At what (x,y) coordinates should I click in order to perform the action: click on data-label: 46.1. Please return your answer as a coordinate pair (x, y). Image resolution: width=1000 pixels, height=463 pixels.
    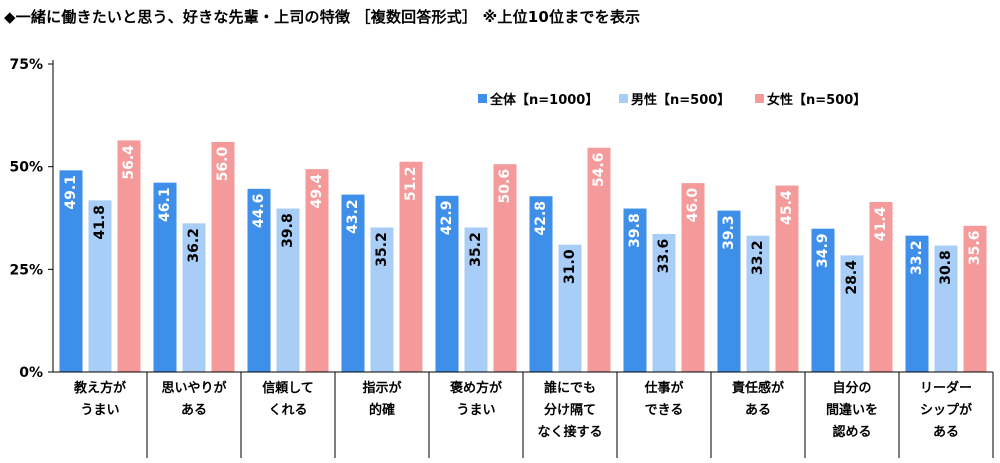
    Looking at the image, I should click on (165, 204).